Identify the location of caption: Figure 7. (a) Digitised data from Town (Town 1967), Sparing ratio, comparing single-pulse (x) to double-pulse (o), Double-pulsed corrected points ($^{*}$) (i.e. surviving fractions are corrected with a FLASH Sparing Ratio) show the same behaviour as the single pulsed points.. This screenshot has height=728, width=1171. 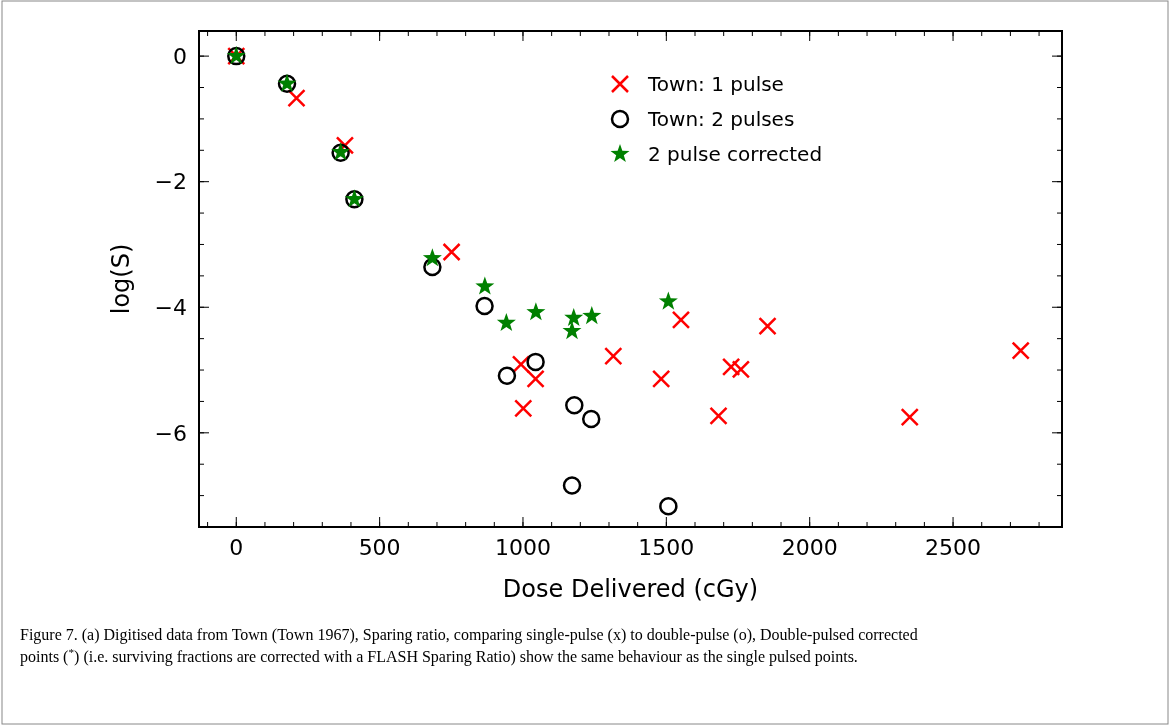
(469, 646).